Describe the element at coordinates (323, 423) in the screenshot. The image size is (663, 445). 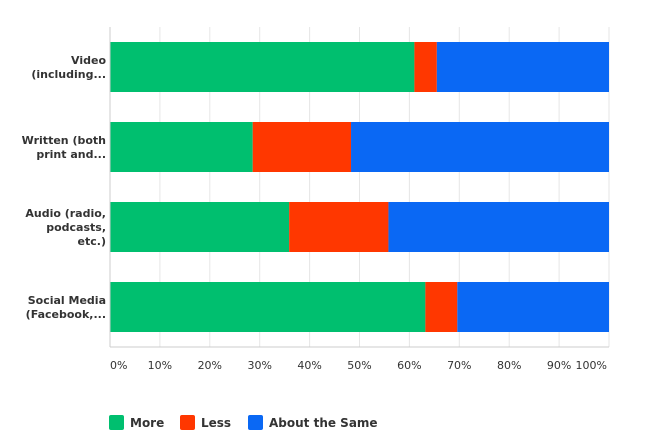
I see `legend-label: About the Same` at that location.